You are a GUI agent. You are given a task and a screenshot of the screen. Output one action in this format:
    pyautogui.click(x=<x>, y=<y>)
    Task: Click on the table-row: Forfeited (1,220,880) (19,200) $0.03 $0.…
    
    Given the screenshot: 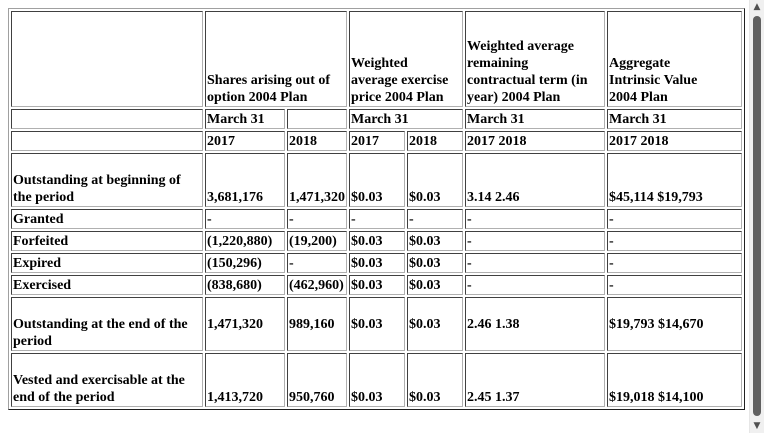 What is the action you would take?
    pyautogui.click(x=376, y=241)
    